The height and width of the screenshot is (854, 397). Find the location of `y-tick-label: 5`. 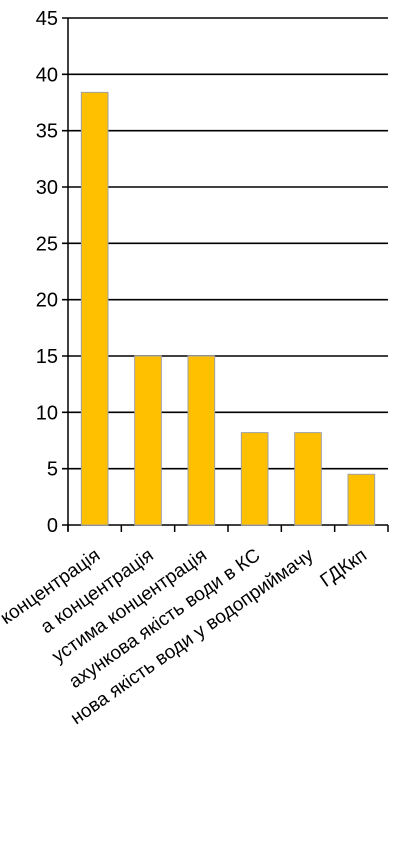

y-tick-label: 5 is located at coordinates (52, 470).